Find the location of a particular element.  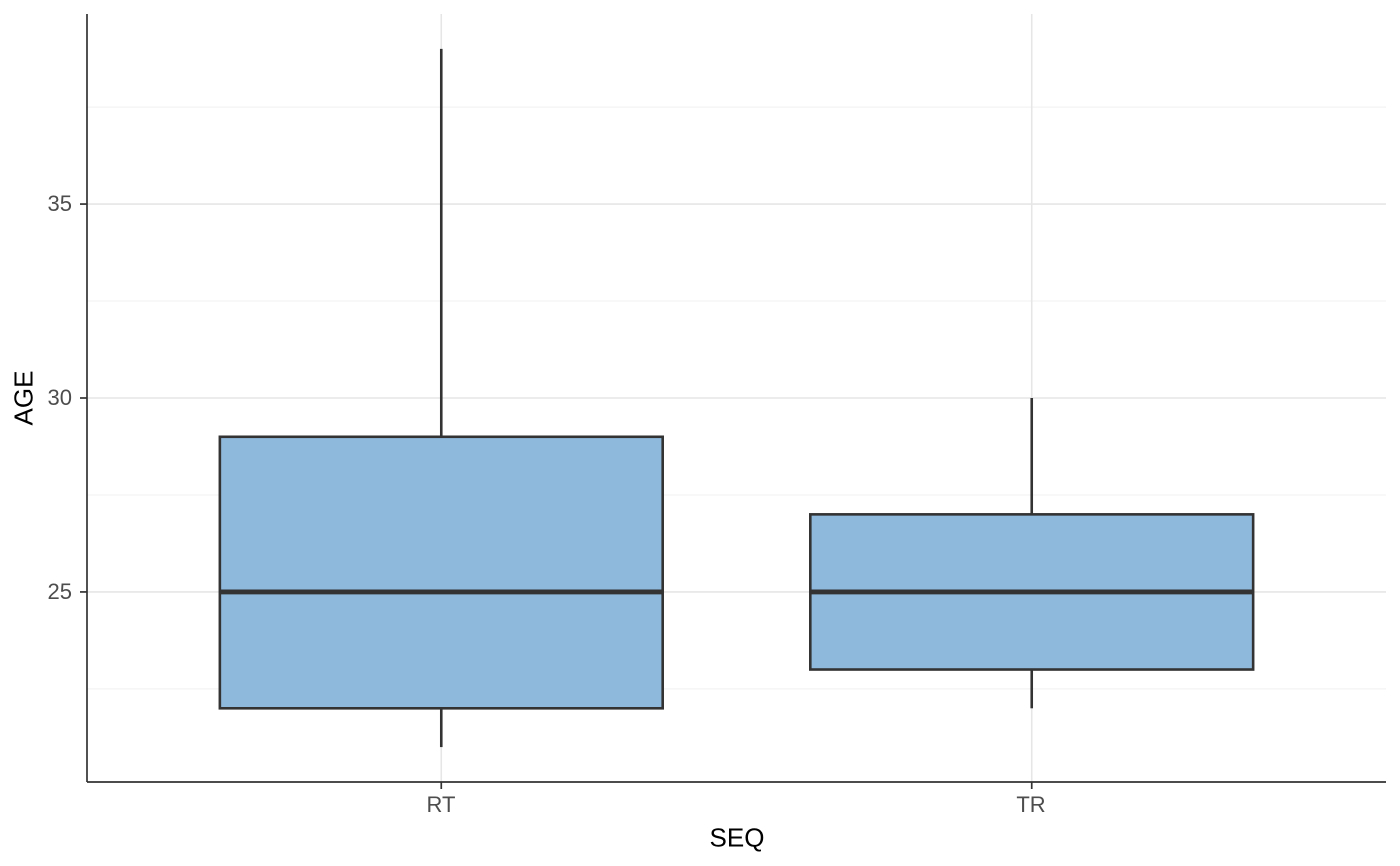

box-RT is located at coordinates (441, 572).